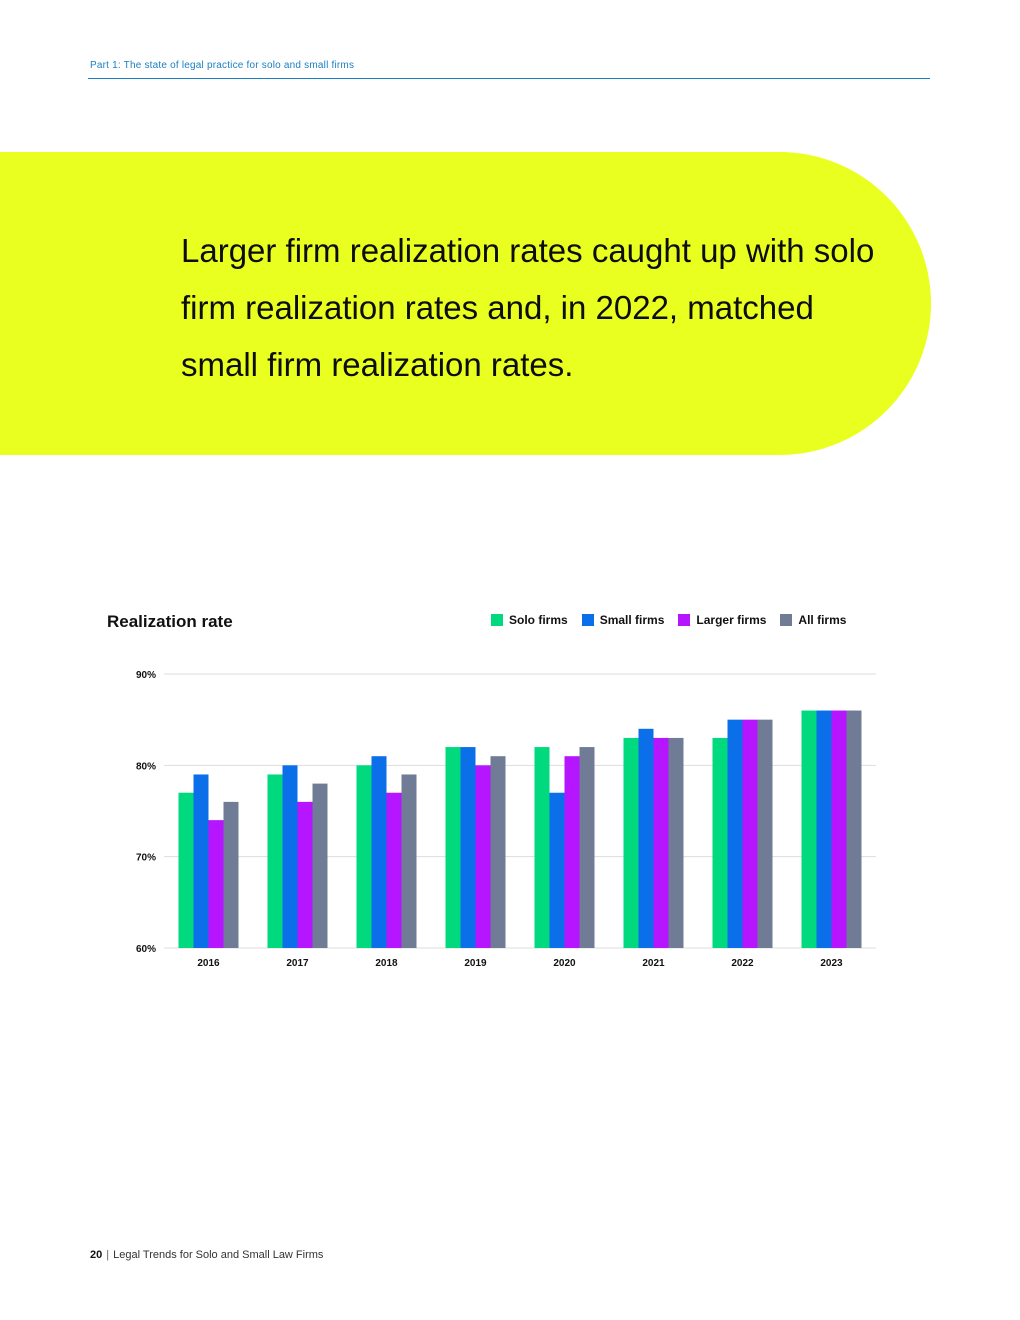 This screenshot has width=1020, height=1320. Describe the element at coordinates (538, 620) in the screenshot. I see `legend-label: Solo firms` at that location.